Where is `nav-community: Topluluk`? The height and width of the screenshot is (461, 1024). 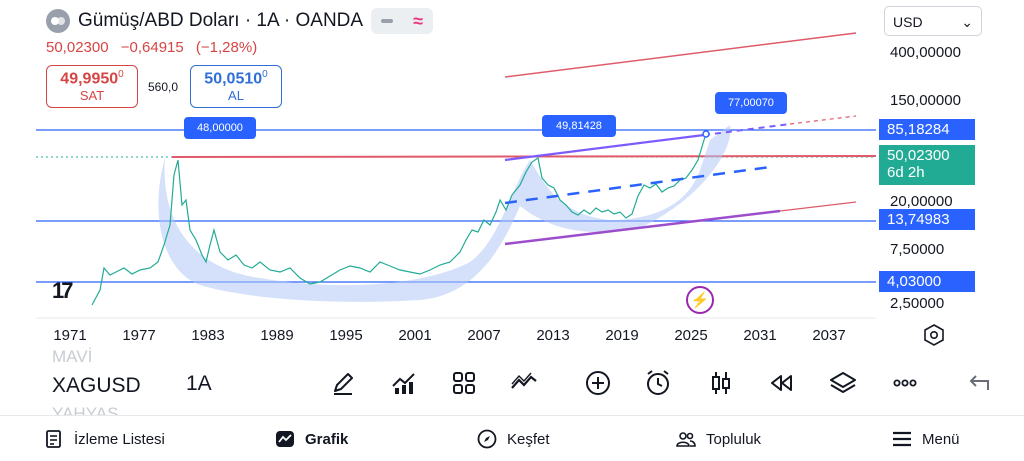
nav-community: Topluluk is located at coordinates (718, 439).